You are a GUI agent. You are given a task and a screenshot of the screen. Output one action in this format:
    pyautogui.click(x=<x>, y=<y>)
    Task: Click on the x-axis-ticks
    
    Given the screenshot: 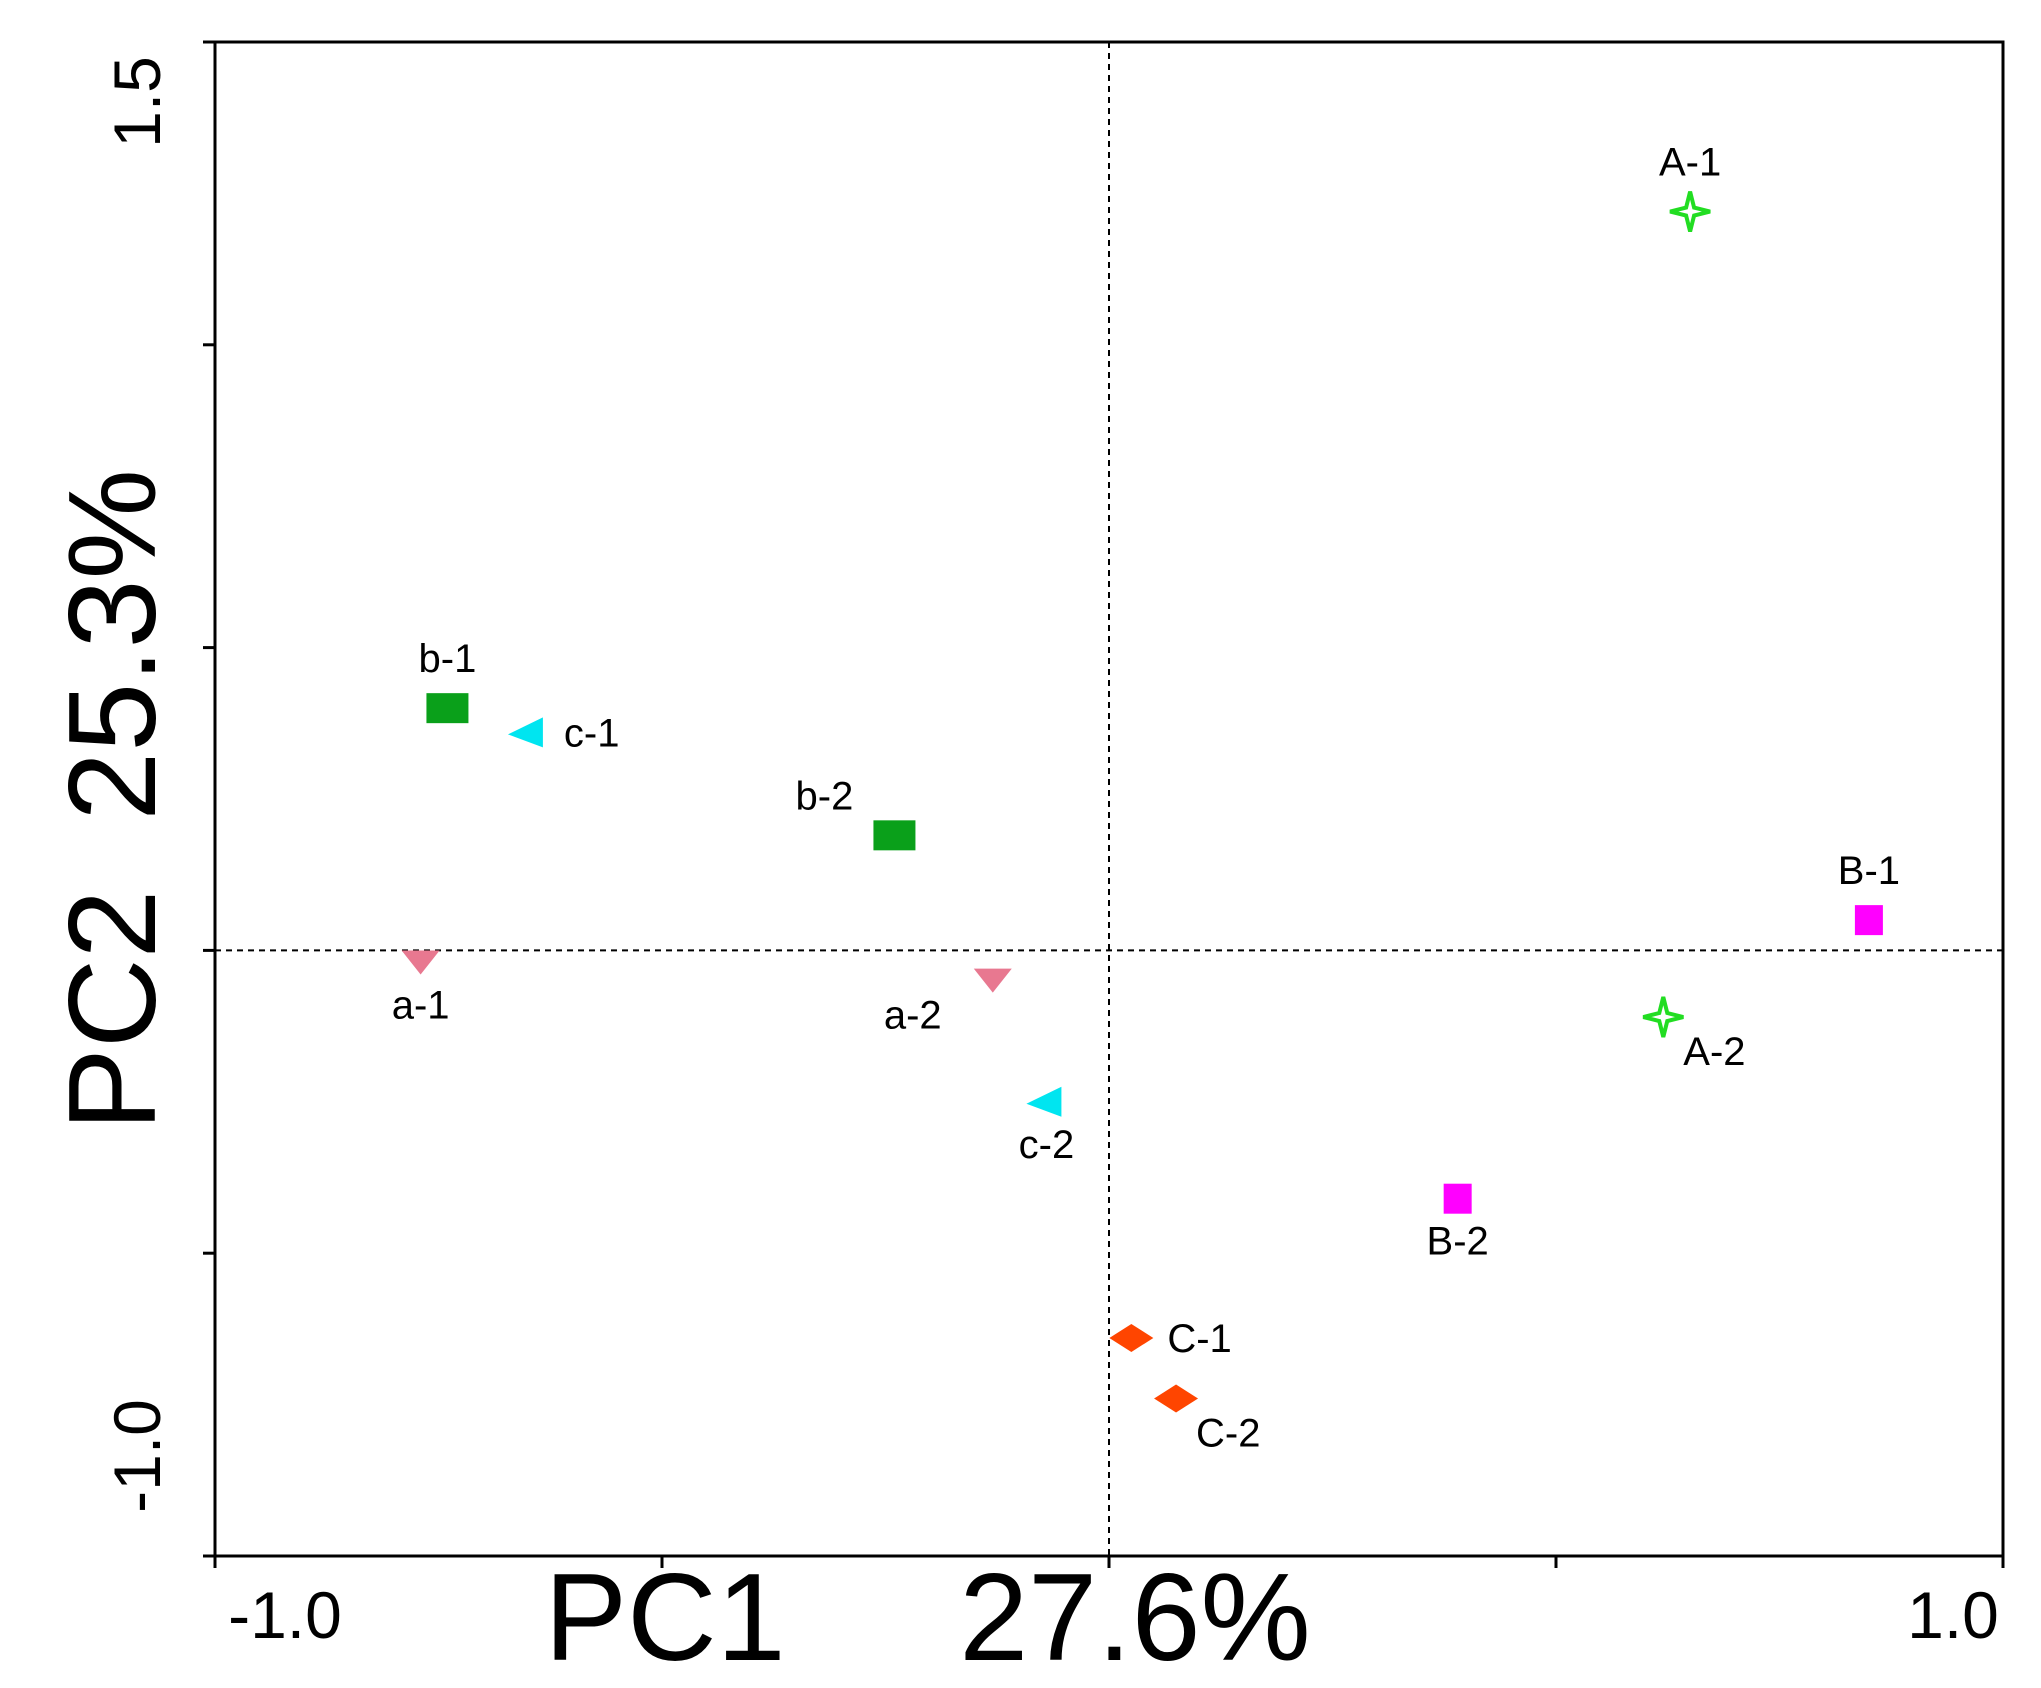 What is the action you would take?
    pyautogui.click(x=1109, y=1562)
    